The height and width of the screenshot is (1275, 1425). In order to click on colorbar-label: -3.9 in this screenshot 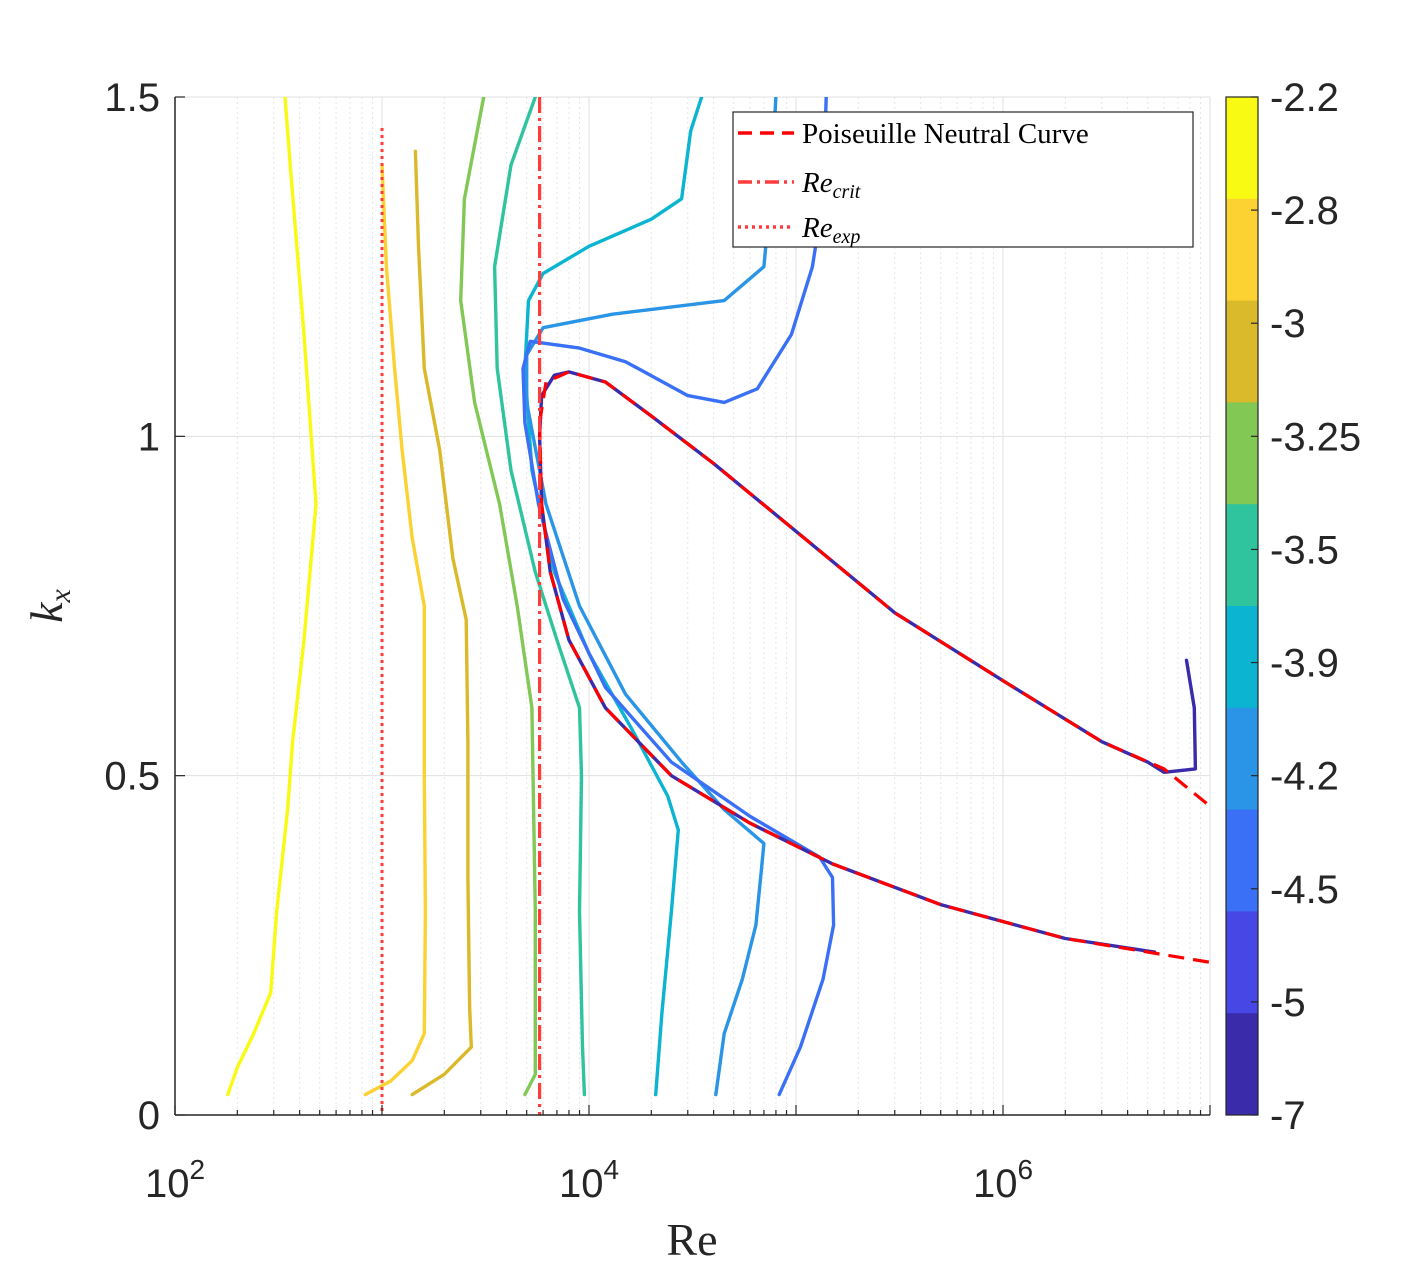, I will do `click(1304, 664)`.